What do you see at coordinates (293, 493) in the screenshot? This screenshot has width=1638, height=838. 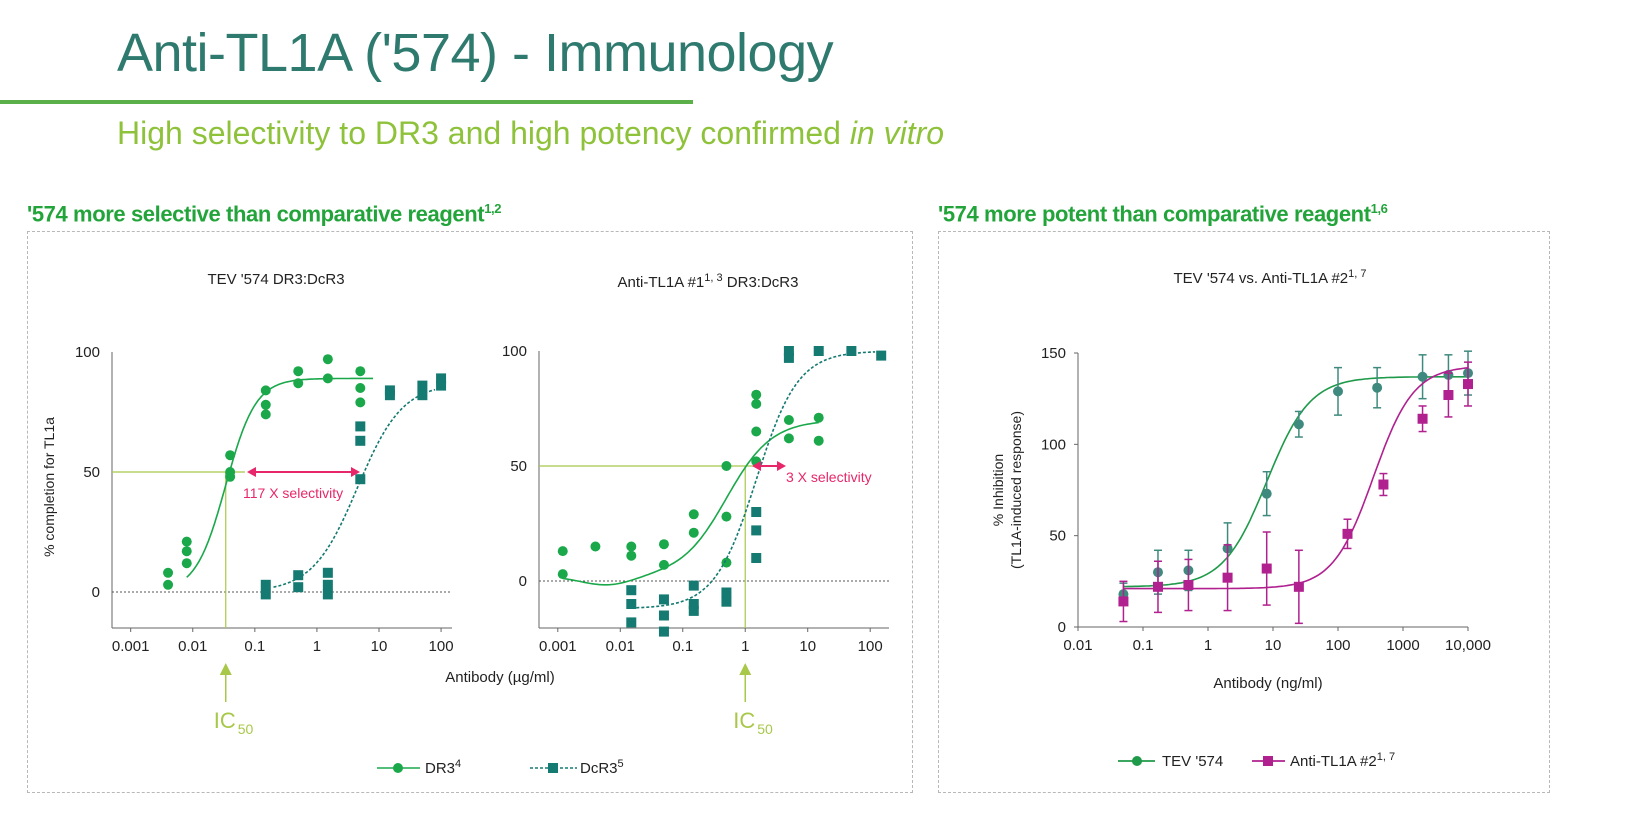 I see `chart-0-selectivity-label: 117 X selectivity` at bounding box center [293, 493].